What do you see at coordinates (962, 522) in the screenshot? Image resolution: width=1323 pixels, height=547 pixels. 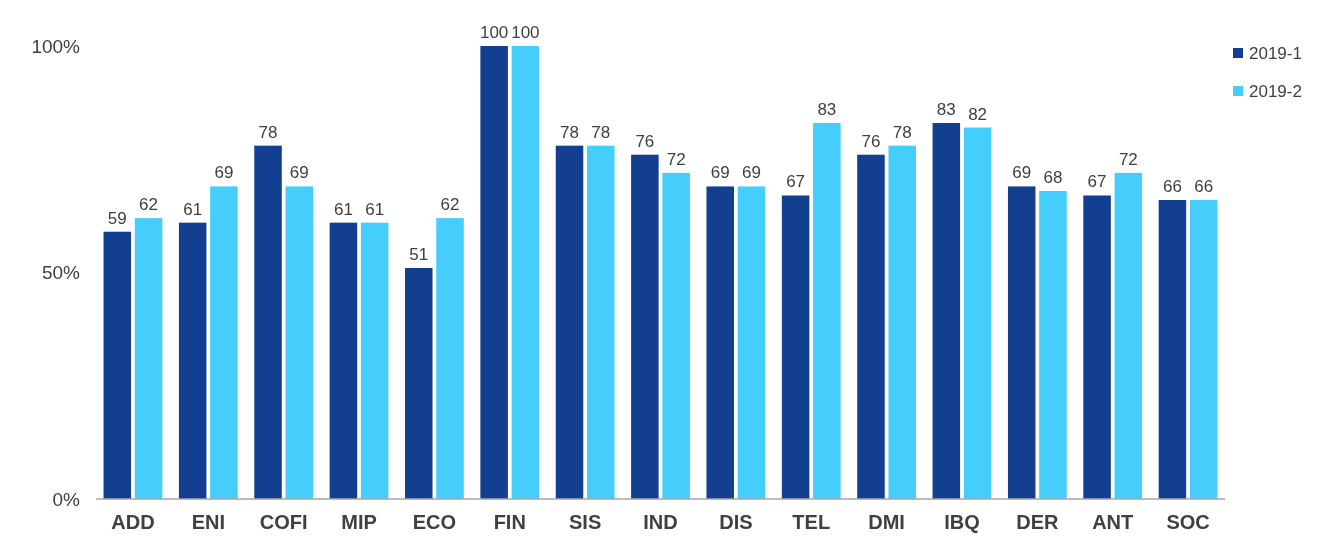 I see `x-tick-label: IBQ` at bounding box center [962, 522].